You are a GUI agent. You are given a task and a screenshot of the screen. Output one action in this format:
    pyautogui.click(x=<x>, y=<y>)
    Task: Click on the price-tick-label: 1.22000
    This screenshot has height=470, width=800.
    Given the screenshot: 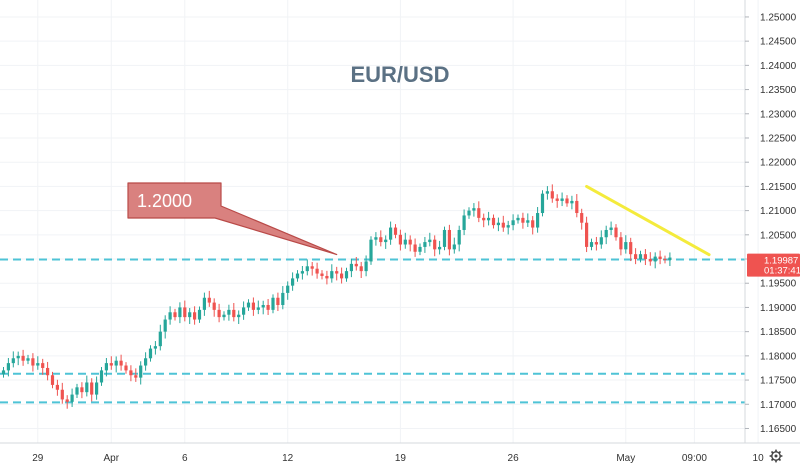 What is the action you would take?
    pyautogui.click(x=778, y=163)
    